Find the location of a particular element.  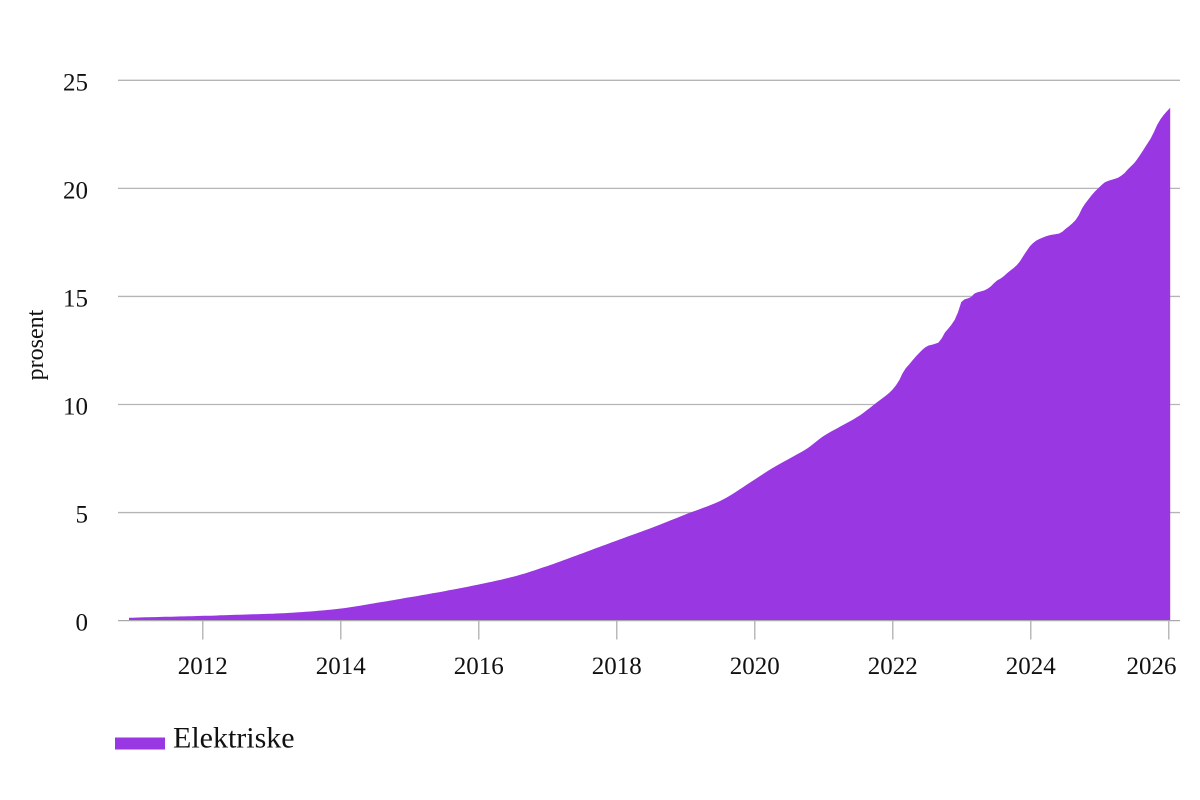

svg-text: prosent is located at coordinates (36, 344).